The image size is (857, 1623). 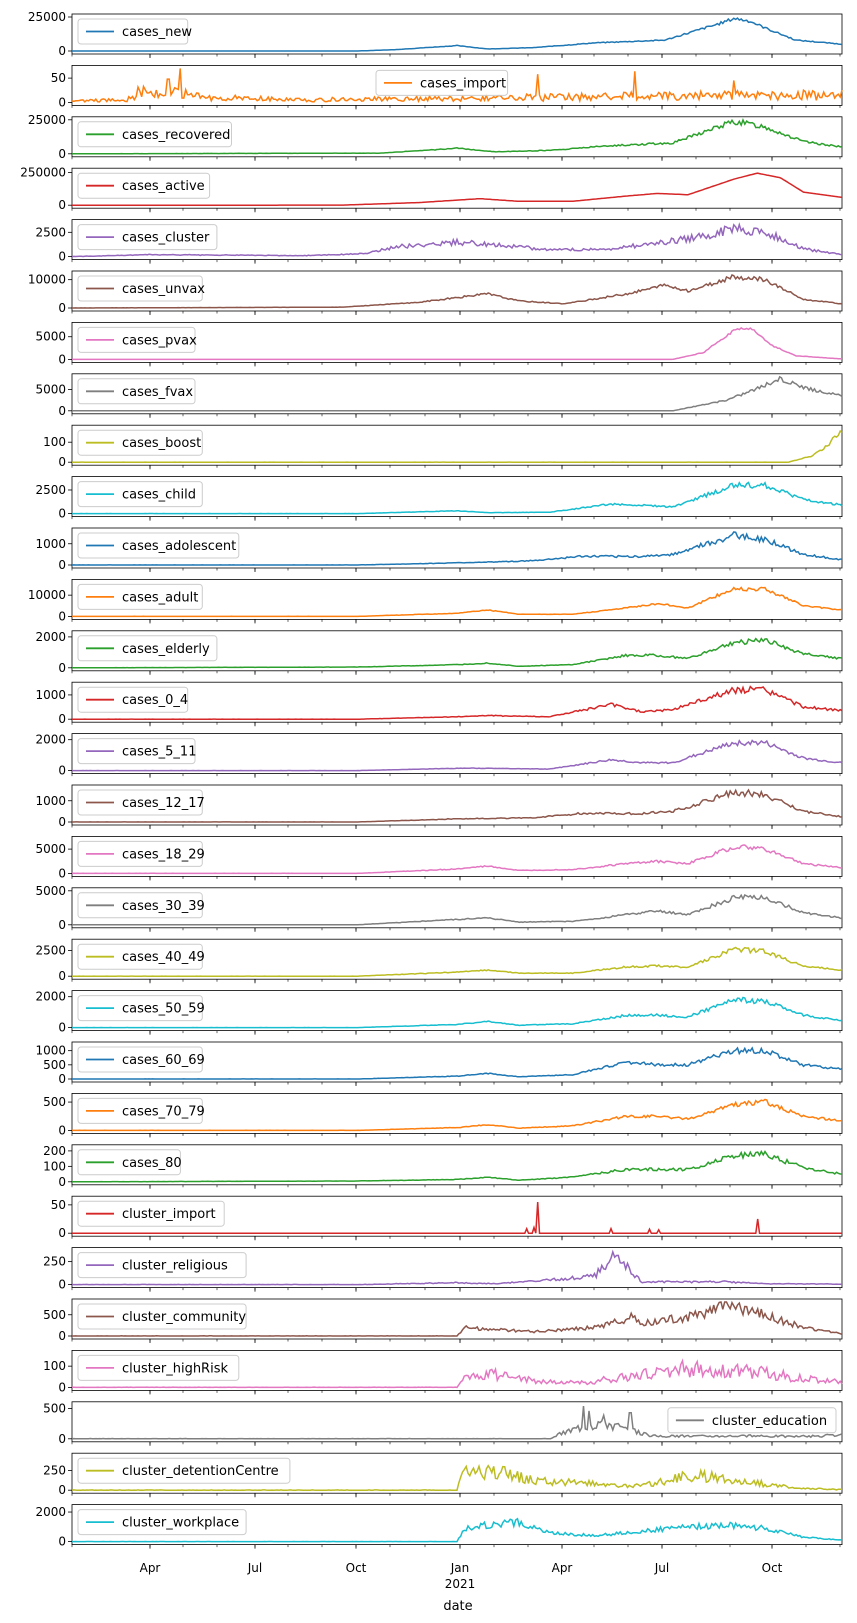 I want to click on legend: cases_70_79, so click(x=141, y=1110).